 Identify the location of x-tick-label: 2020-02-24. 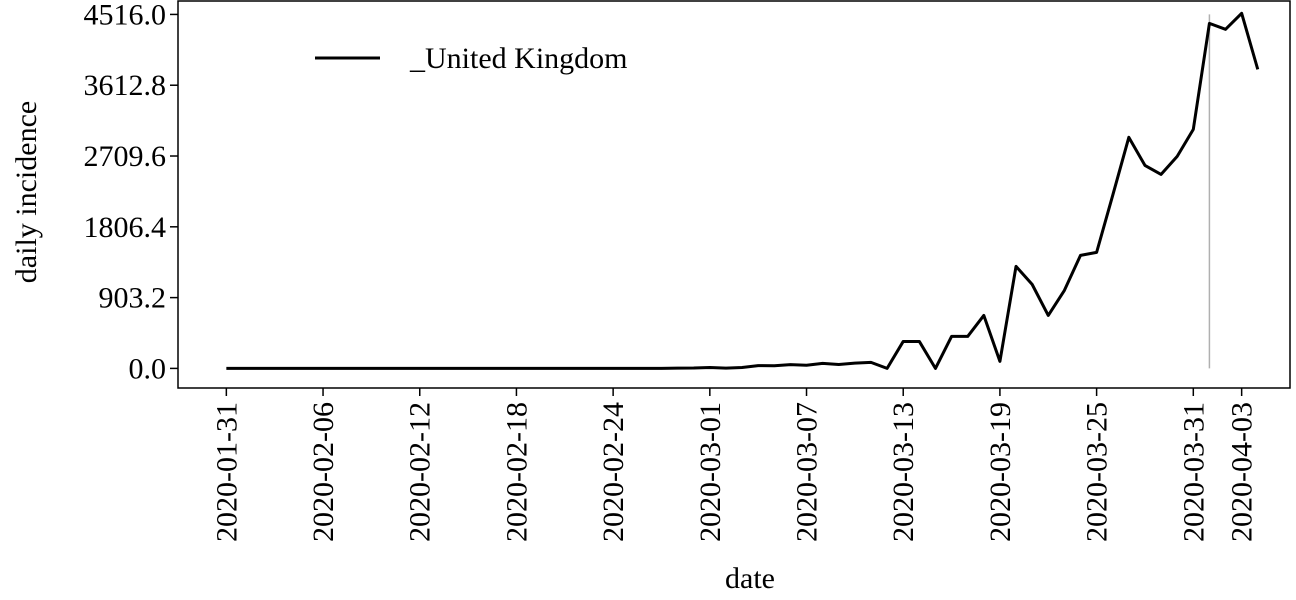
(613, 472).